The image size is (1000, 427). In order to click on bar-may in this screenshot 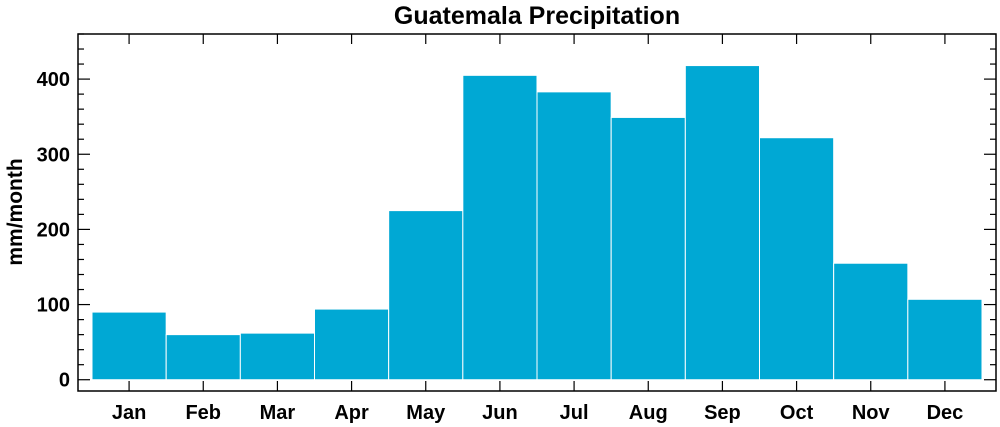, I will do `click(426, 295)`.